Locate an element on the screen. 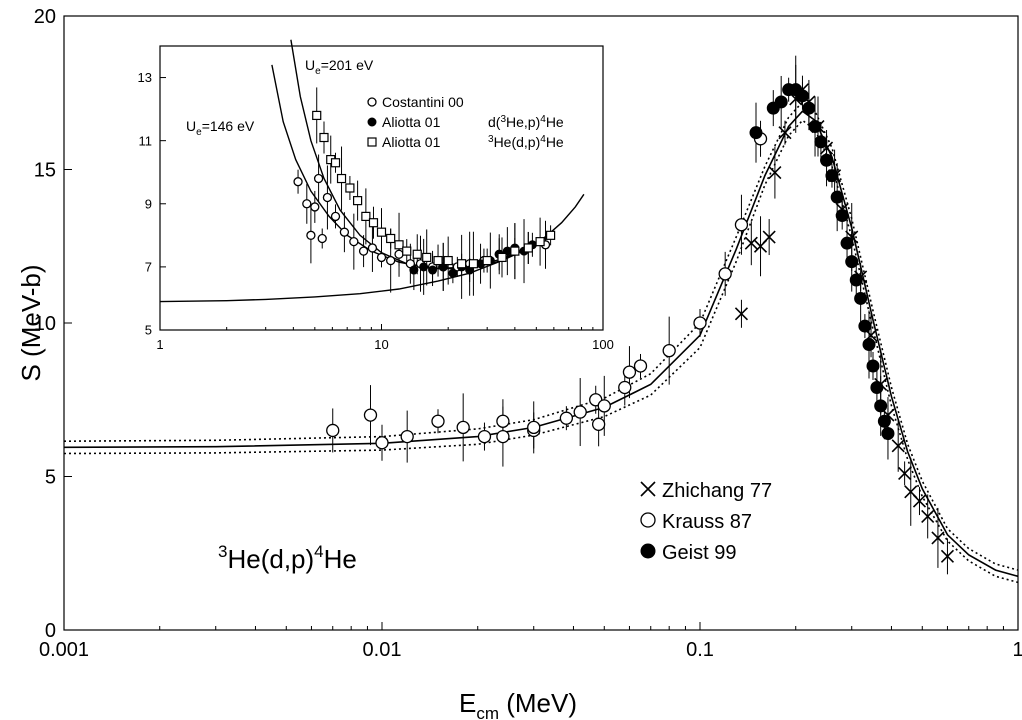  main-y-tick-label: 20 is located at coordinates (45, 17).